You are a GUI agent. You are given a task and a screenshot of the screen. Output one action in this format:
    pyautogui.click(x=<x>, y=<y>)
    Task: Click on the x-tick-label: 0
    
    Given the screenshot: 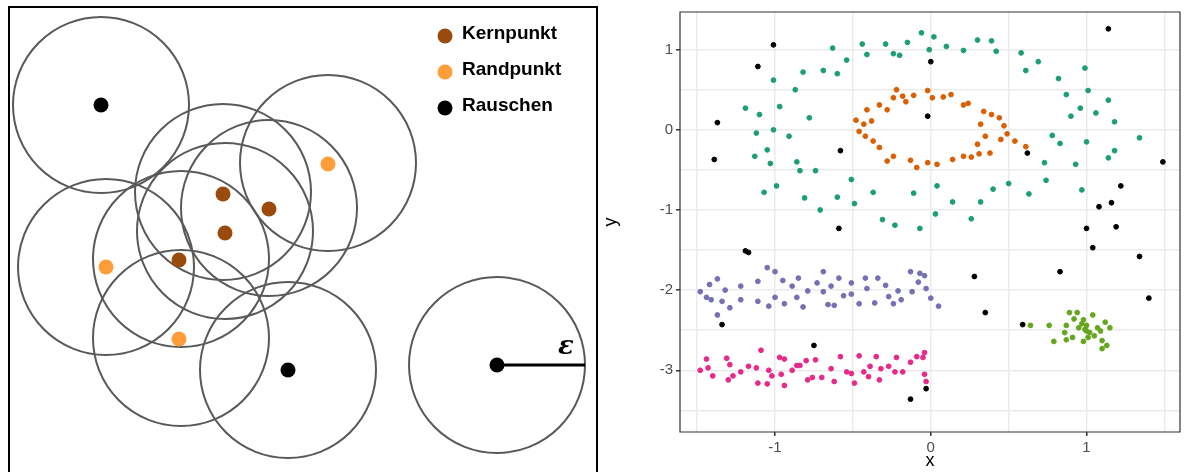 What is the action you would take?
    pyautogui.click(x=930, y=447)
    